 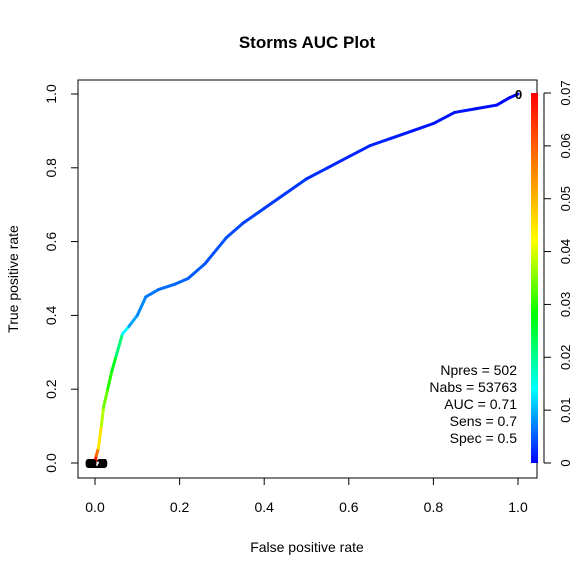 I want to click on colorbar-tick-label: 0.07, so click(x=565, y=92).